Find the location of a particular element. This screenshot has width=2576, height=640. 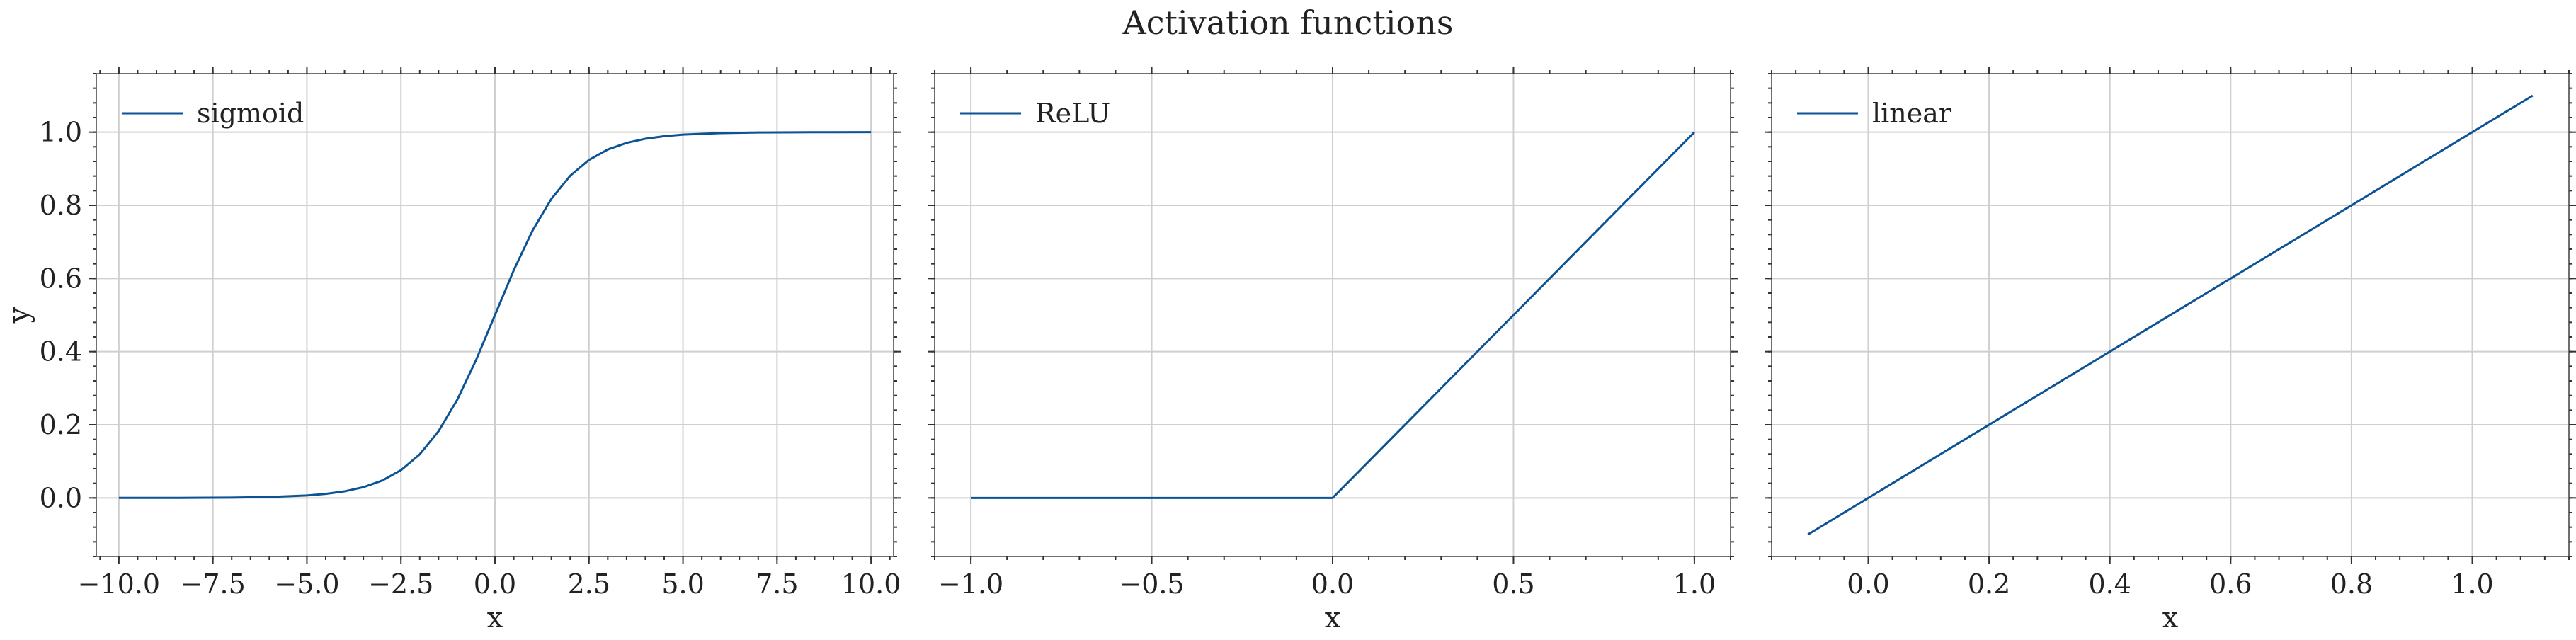

x-tick-label: 7.5 is located at coordinates (777, 584).